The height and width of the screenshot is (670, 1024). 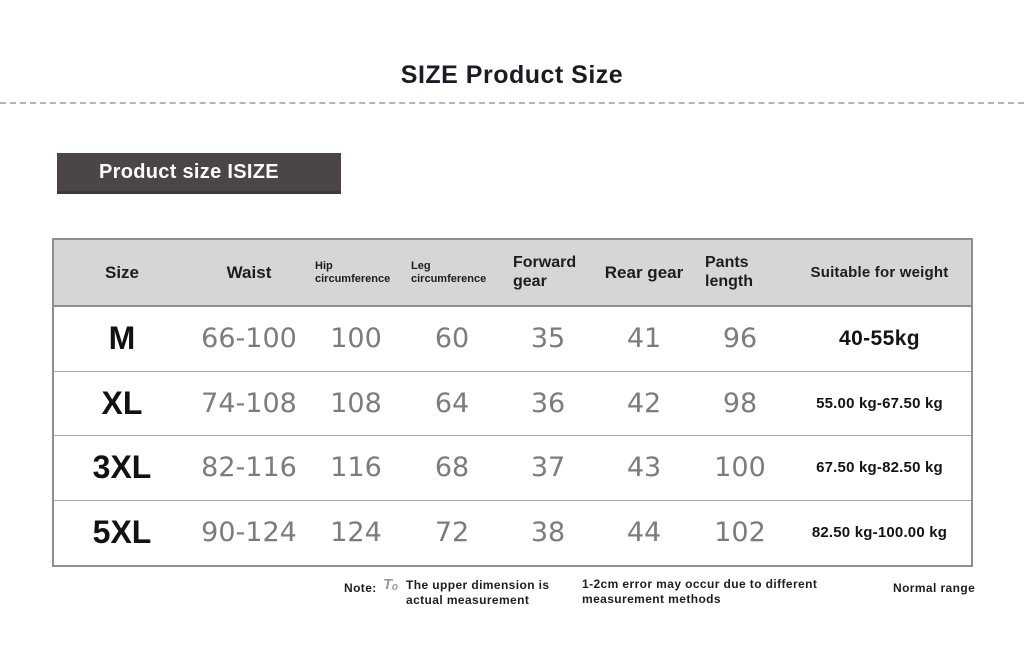 What do you see at coordinates (548, 468) in the screenshot?
I see `cell-forward-gear: 37` at bounding box center [548, 468].